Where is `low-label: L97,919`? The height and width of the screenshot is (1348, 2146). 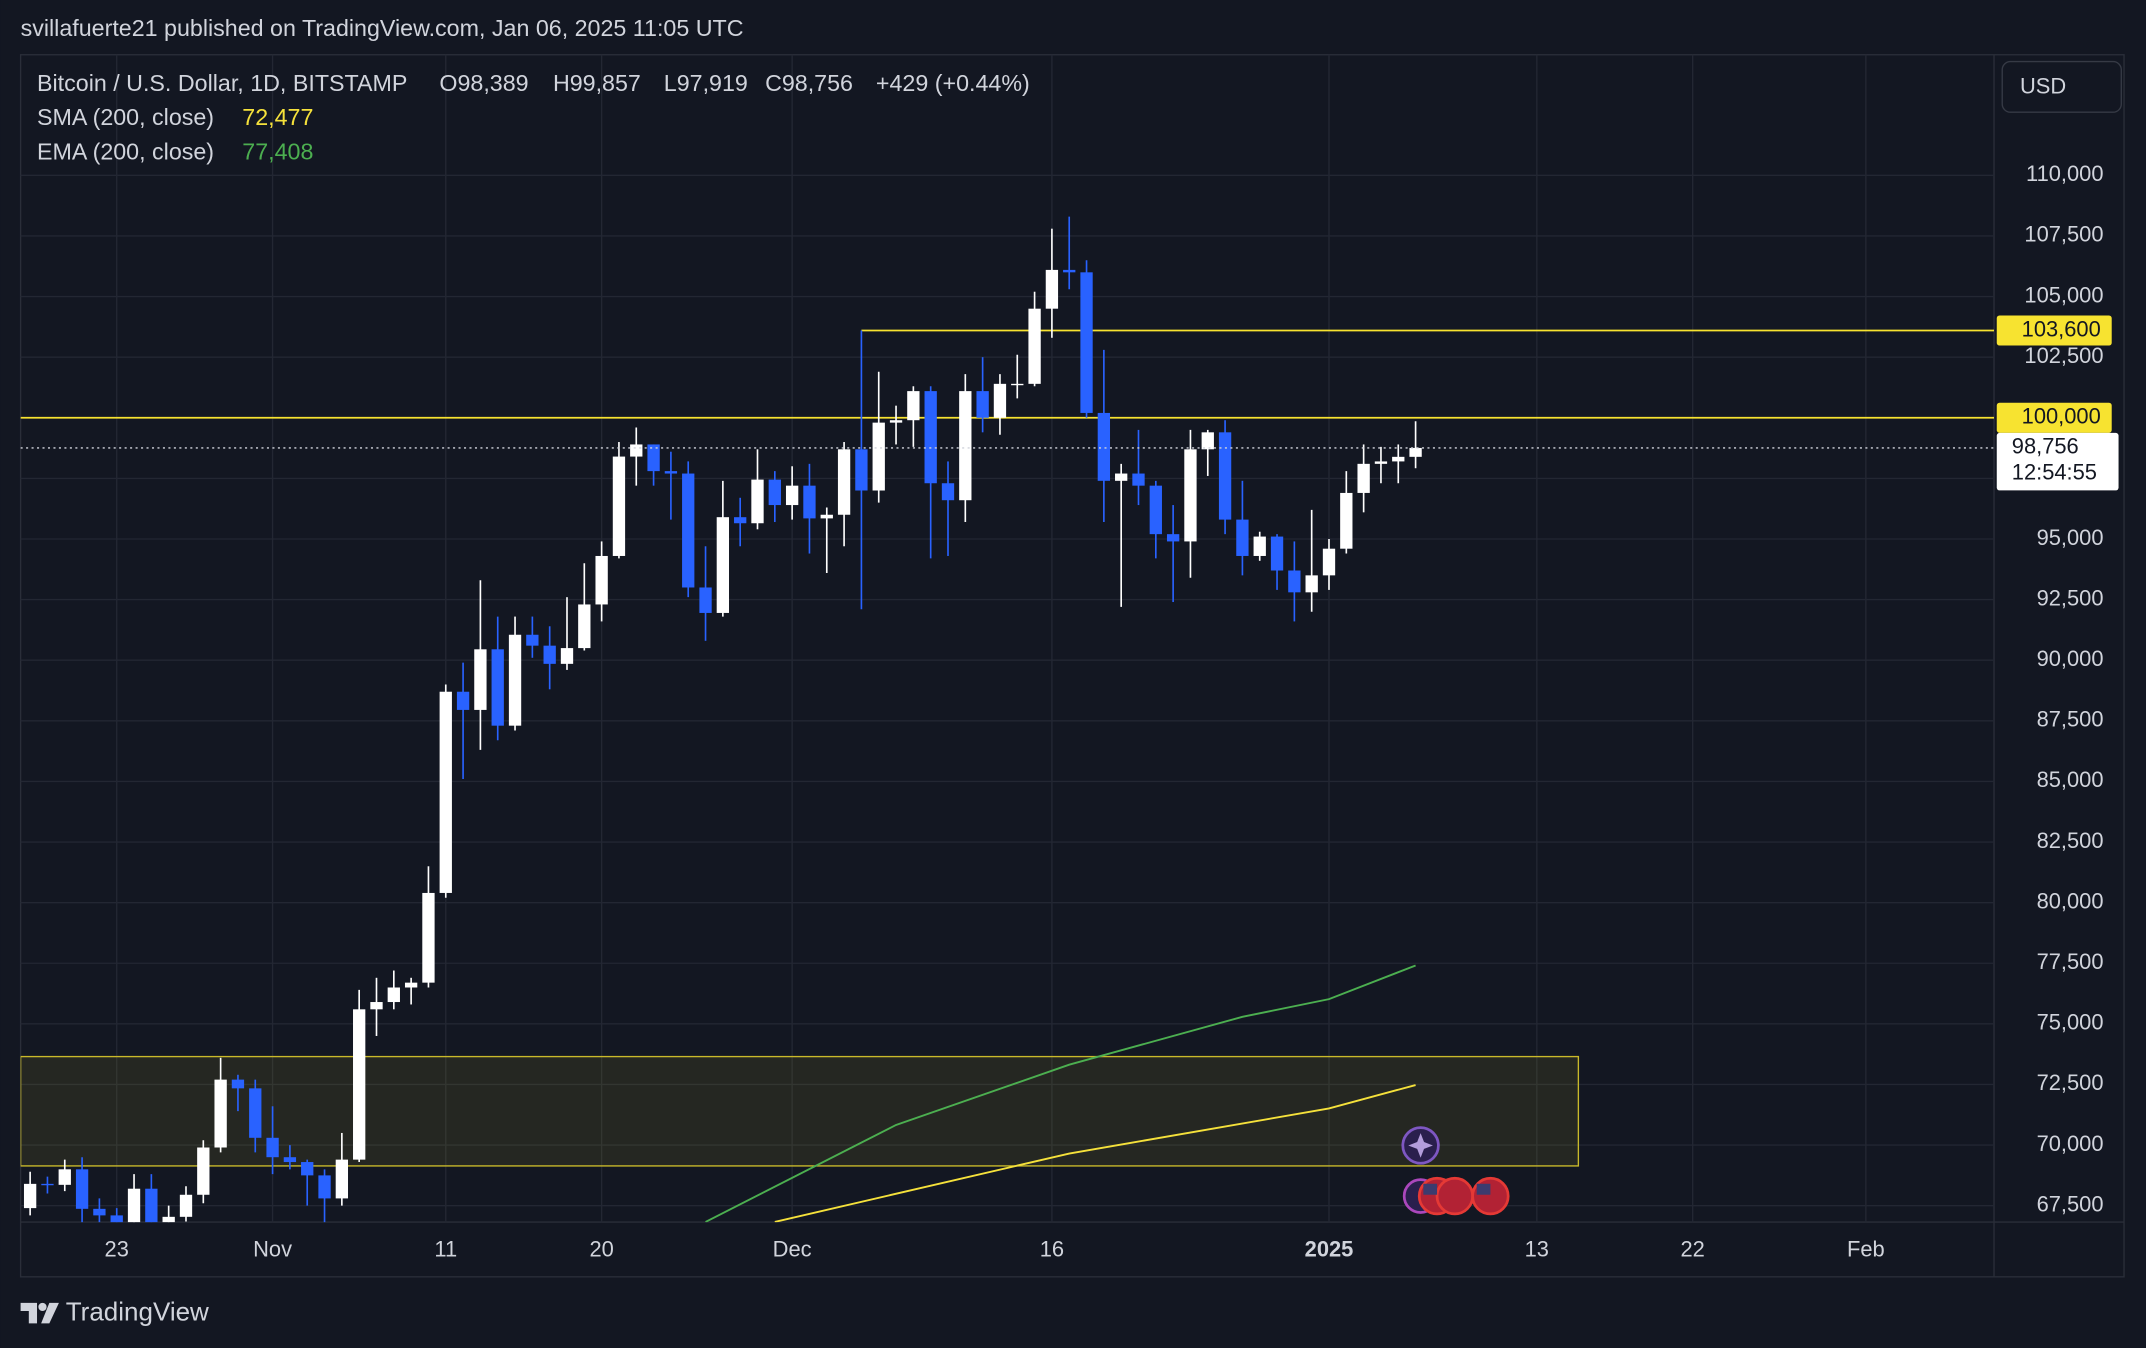 low-label: L97,919 is located at coordinates (706, 83).